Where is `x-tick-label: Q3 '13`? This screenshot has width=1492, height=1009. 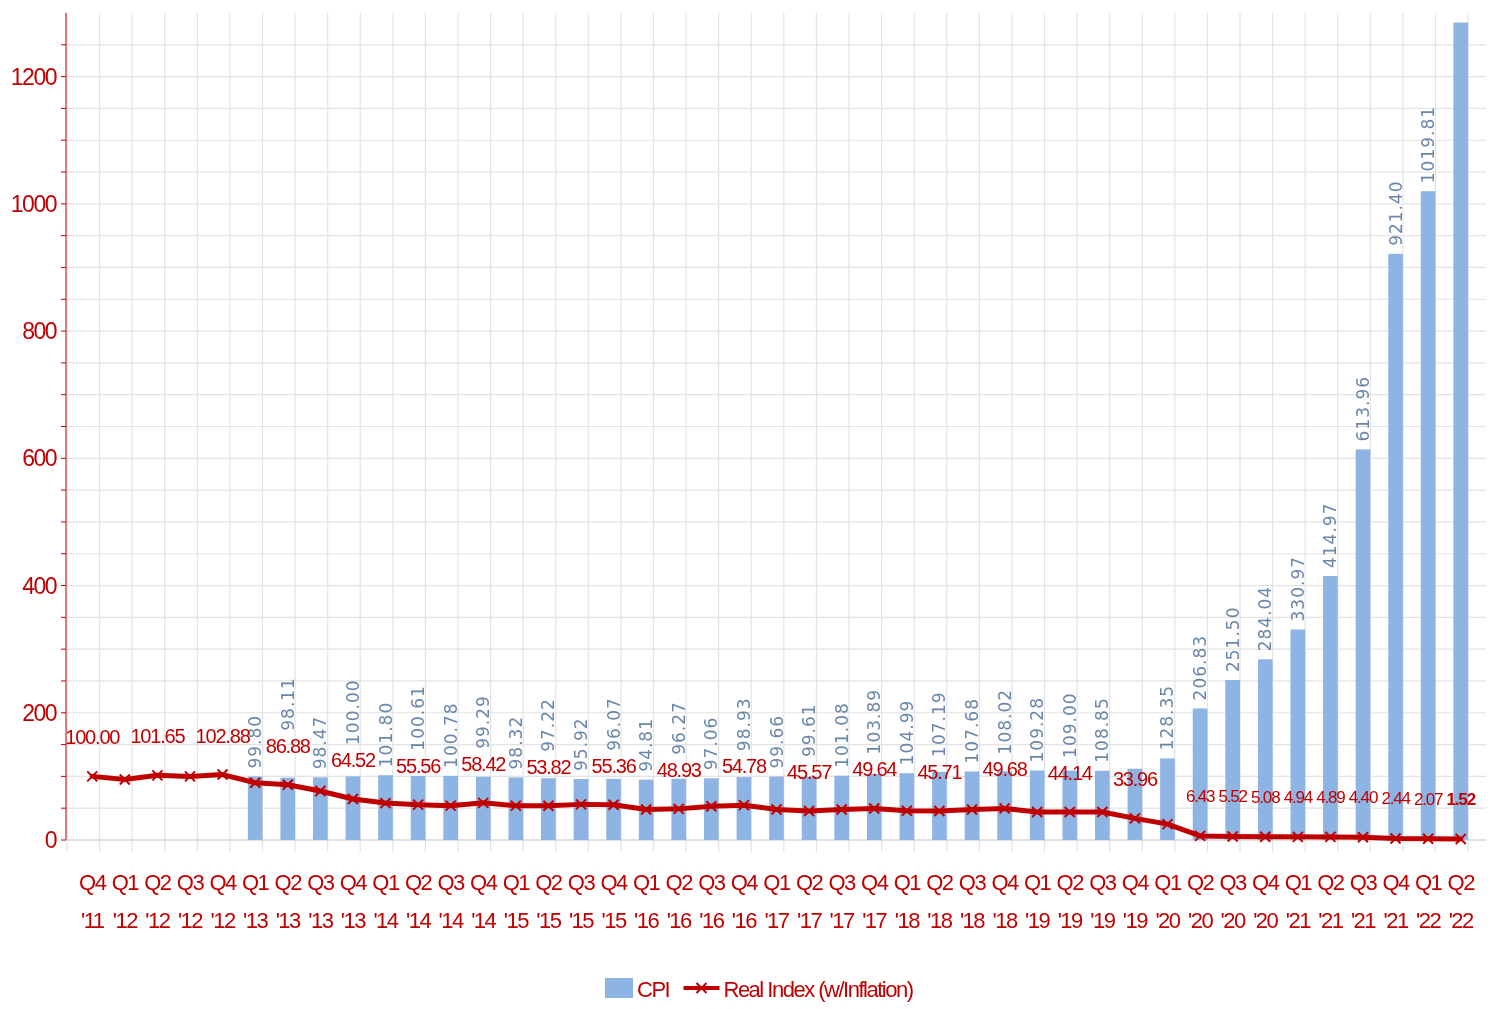
x-tick-label: Q3 '13 is located at coordinates (321, 901).